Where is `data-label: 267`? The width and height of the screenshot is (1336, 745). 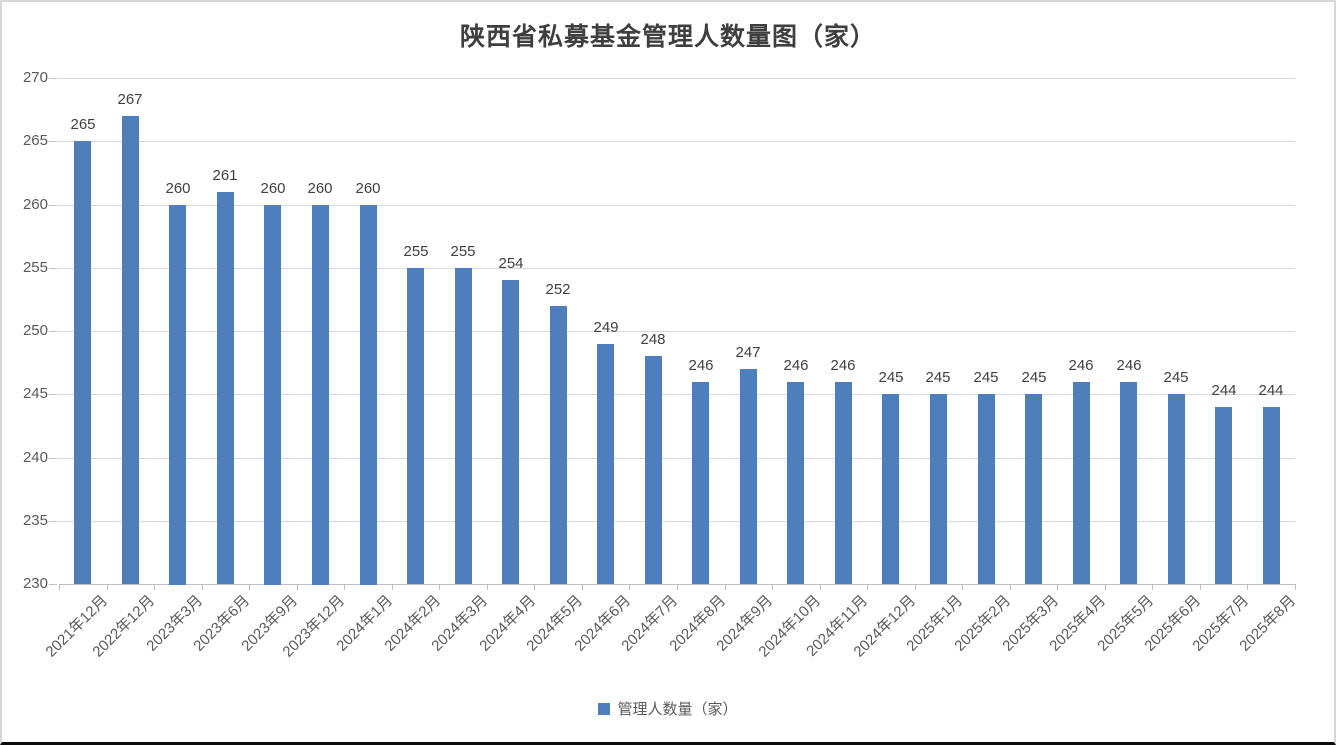 data-label: 267 is located at coordinates (130, 99).